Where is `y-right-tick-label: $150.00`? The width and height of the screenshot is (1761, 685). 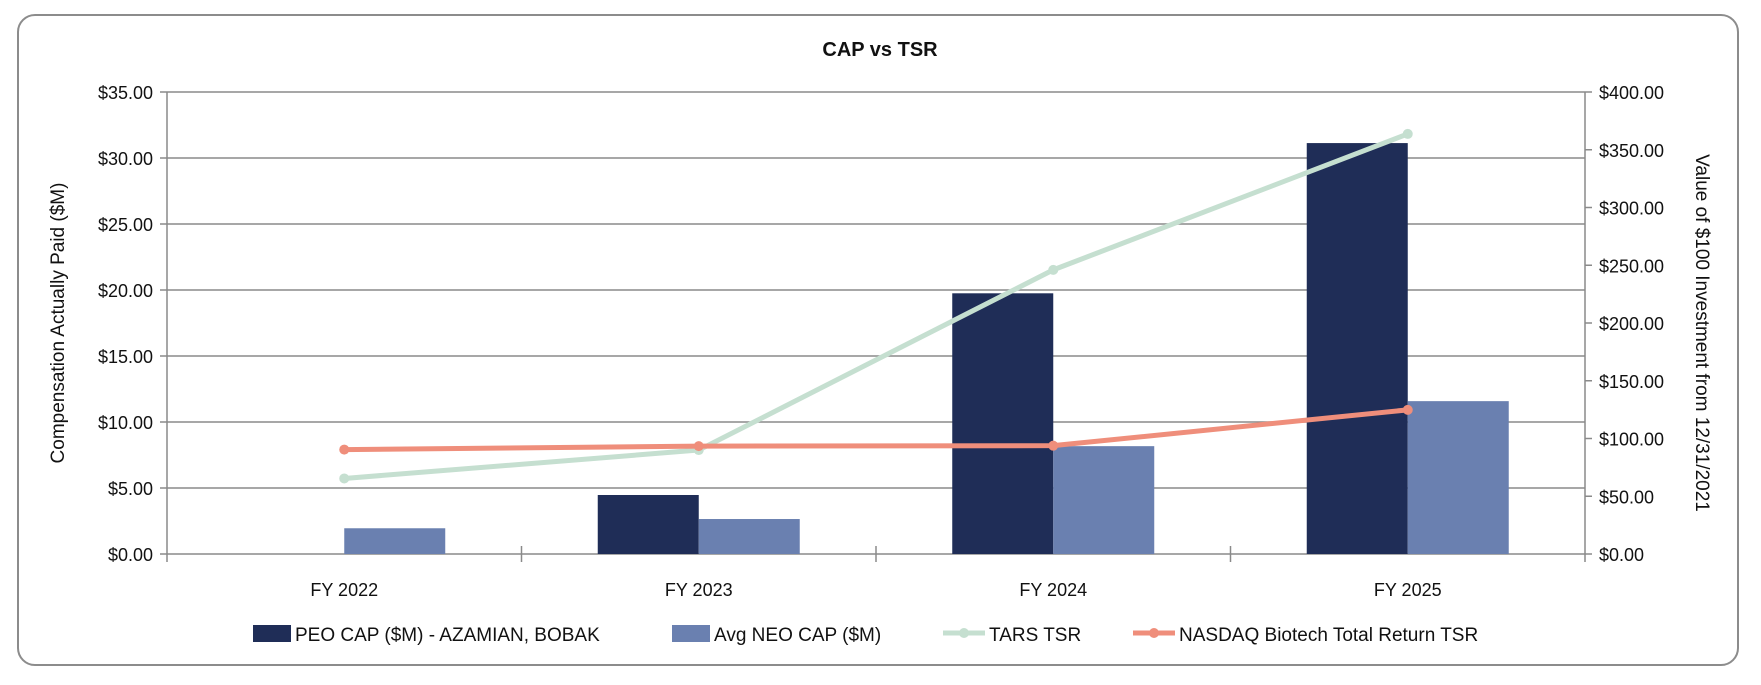
y-right-tick-label: $150.00 is located at coordinates (1631, 382).